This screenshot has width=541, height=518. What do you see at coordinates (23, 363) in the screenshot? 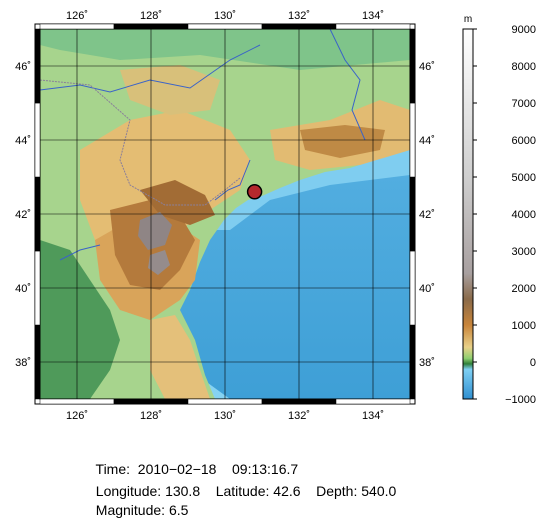
I see `lat-tick-label-left: 38˚` at bounding box center [23, 363].